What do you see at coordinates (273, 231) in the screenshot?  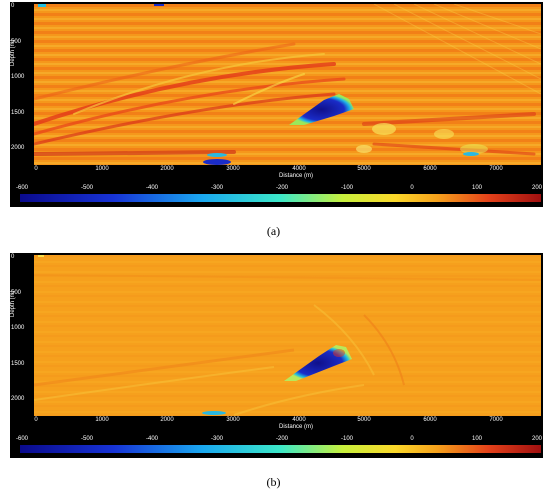 I see `caption-a: (a)` at bounding box center [273, 231].